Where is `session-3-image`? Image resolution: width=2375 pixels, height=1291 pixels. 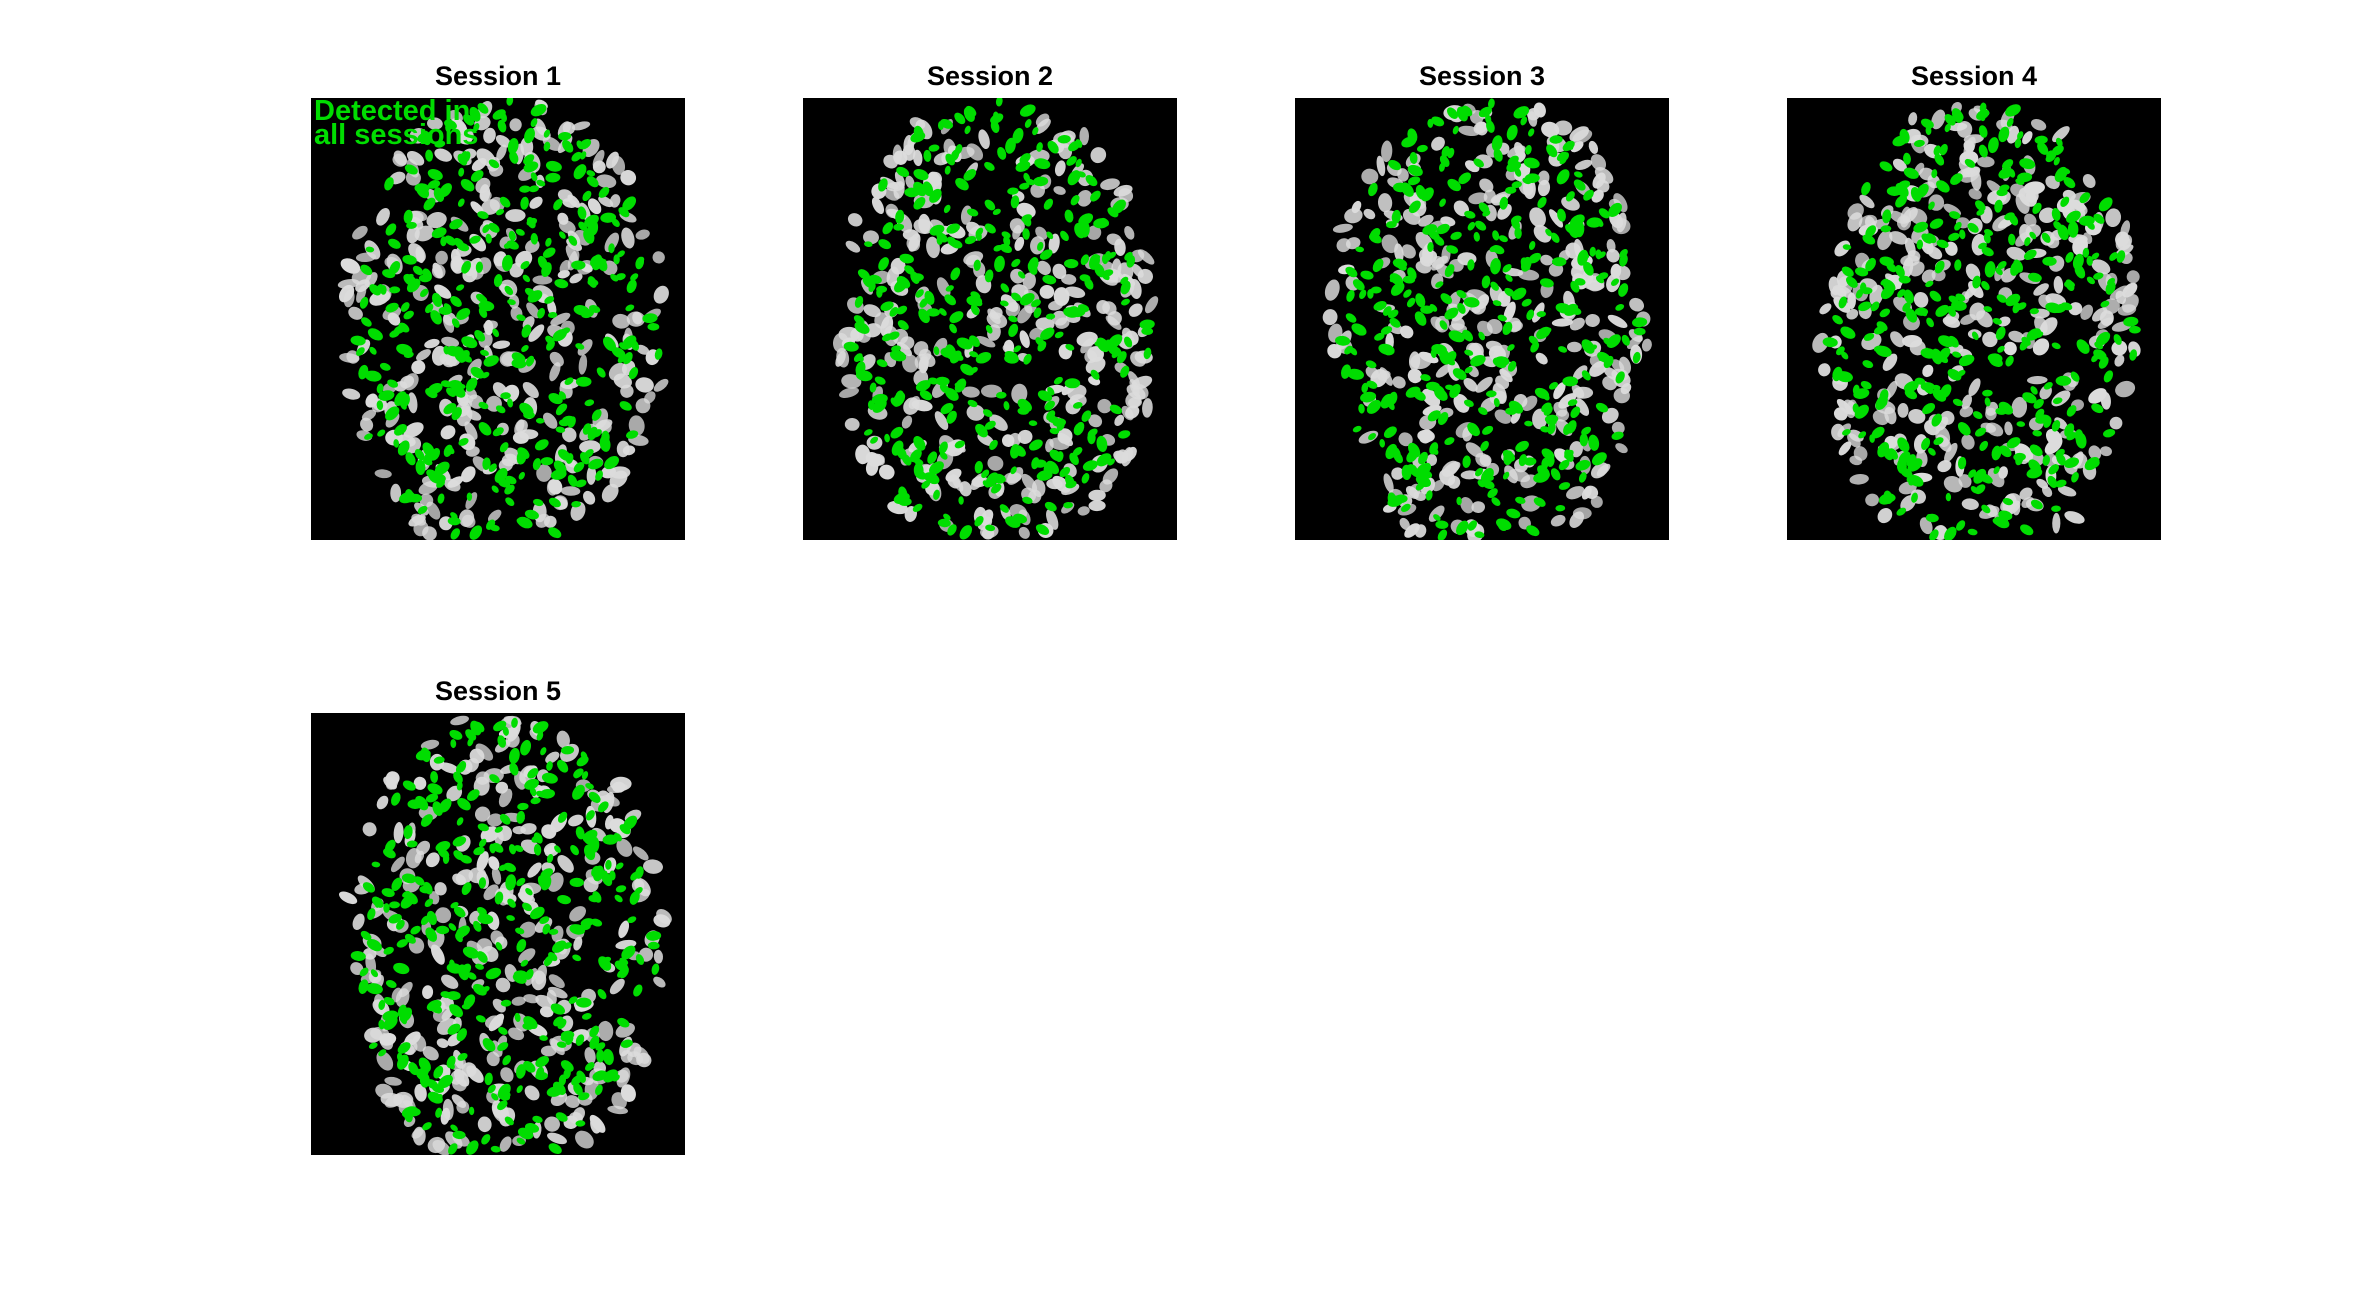
session-3-image is located at coordinates (1482, 319).